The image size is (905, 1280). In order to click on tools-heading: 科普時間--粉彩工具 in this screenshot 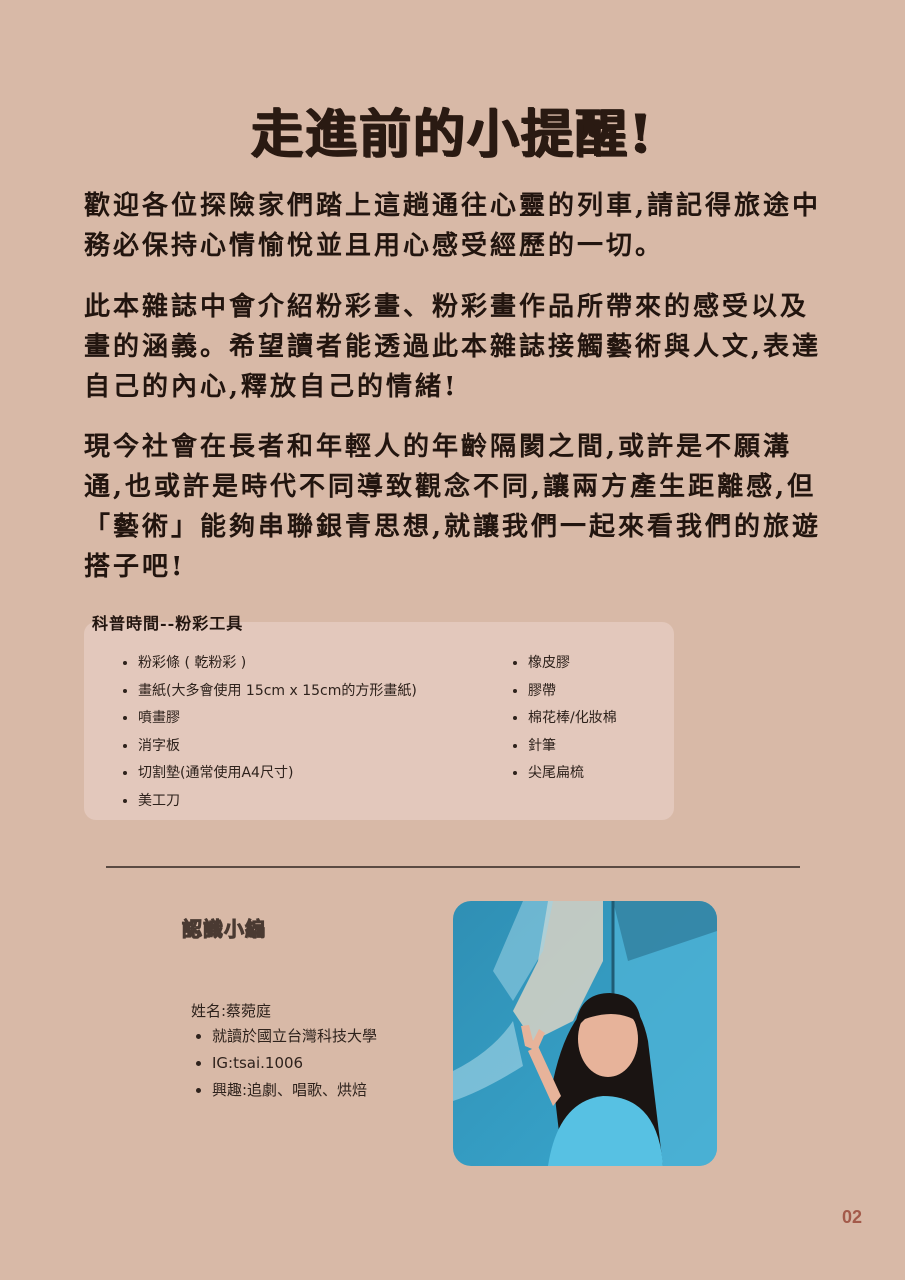, I will do `click(168, 623)`.